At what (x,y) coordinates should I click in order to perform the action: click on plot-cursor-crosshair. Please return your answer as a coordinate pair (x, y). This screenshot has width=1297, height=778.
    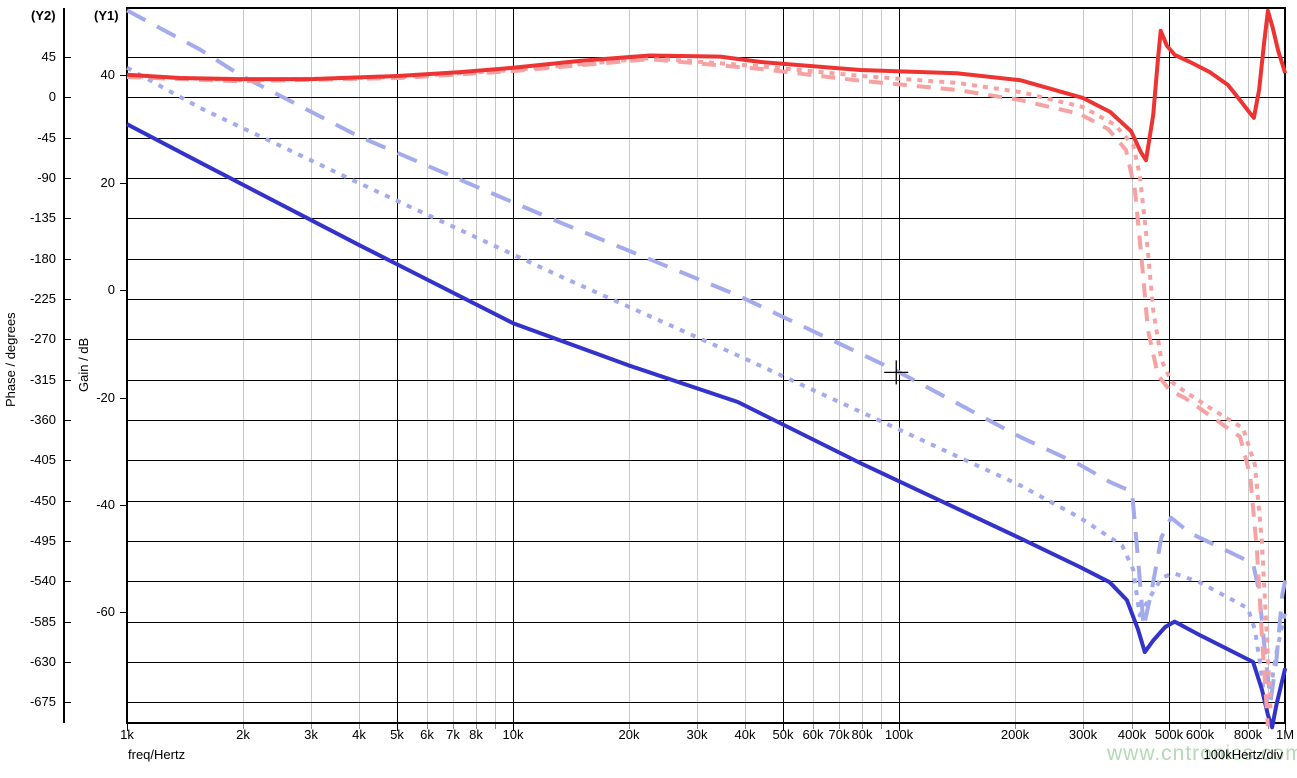
    Looking at the image, I should click on (896, 372).